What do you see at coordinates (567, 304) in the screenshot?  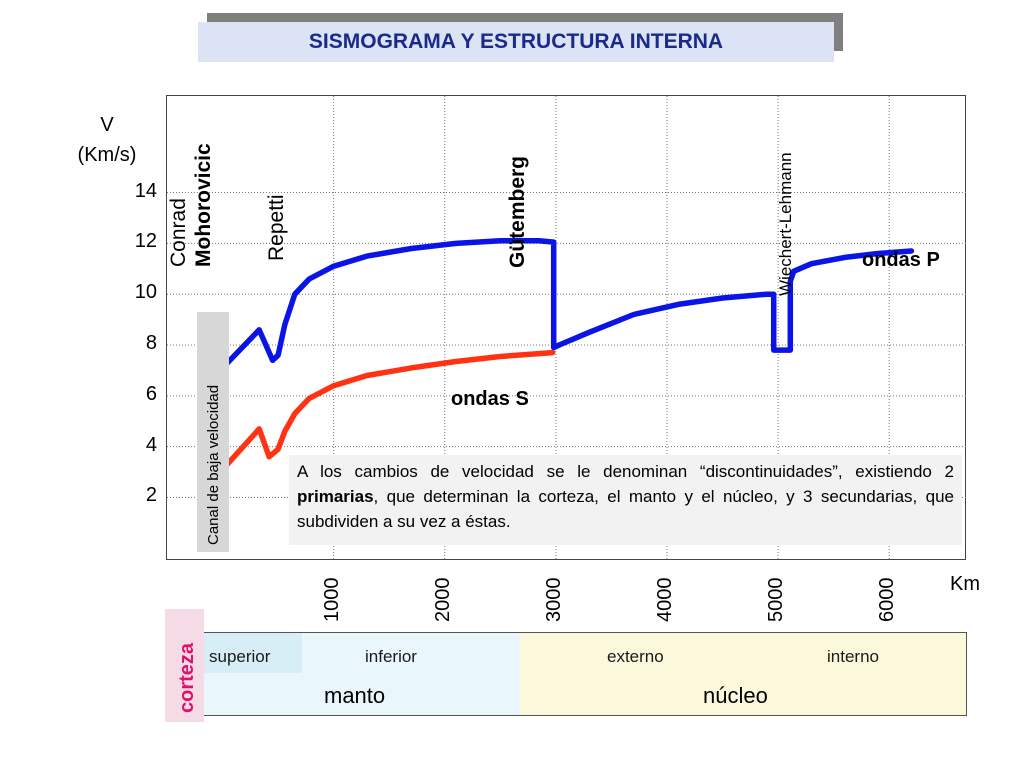 I see `p-wave-line` at bounding box center [567, 304].